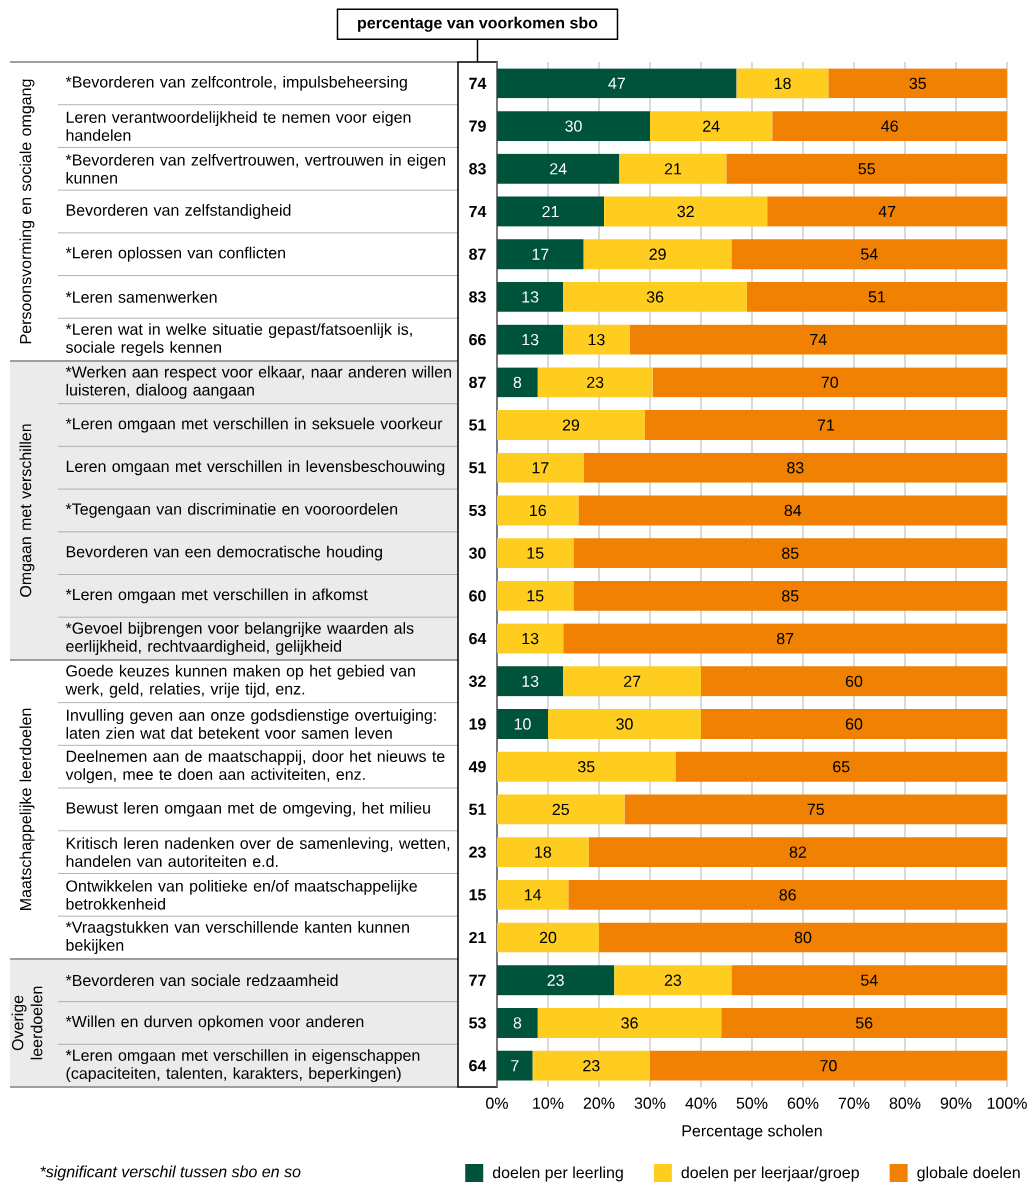 The height and width of the screenshot is (1187, 1032). I want to click on data-label: 75, so click(815, 809).